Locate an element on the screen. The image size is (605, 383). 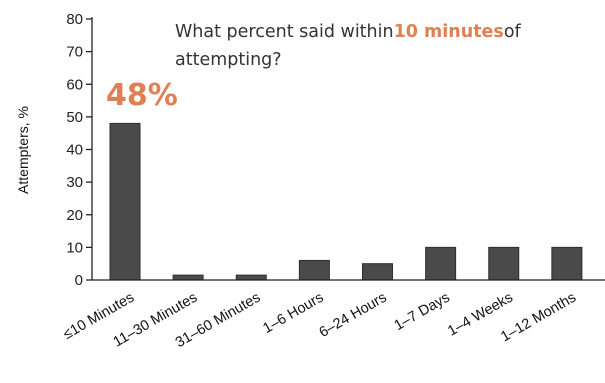
y-tick-label: 40 is located at coordinates (74, 150).